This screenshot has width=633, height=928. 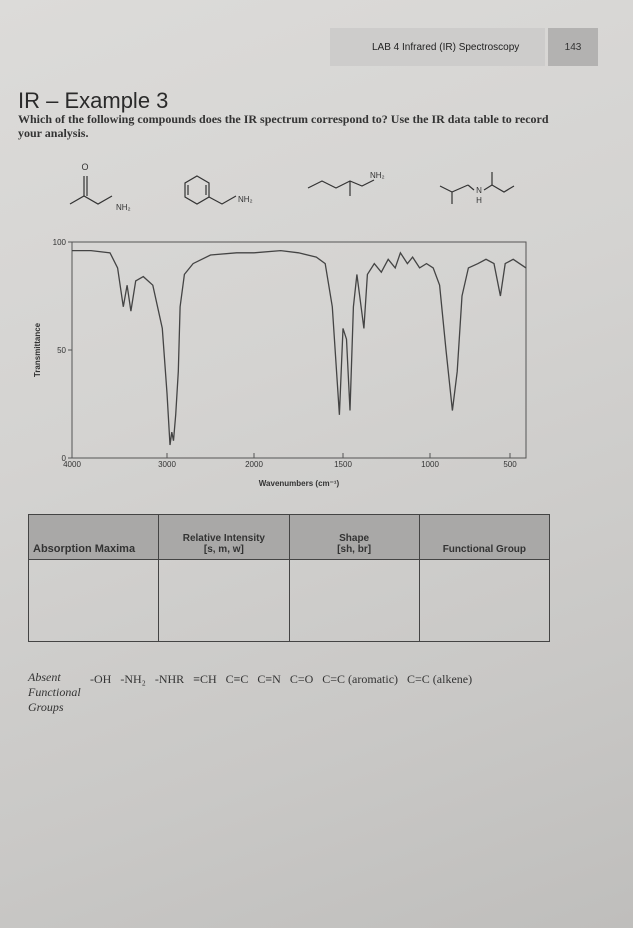 I want to click on x-tick-label: 1000, so click(x=430, y=464).